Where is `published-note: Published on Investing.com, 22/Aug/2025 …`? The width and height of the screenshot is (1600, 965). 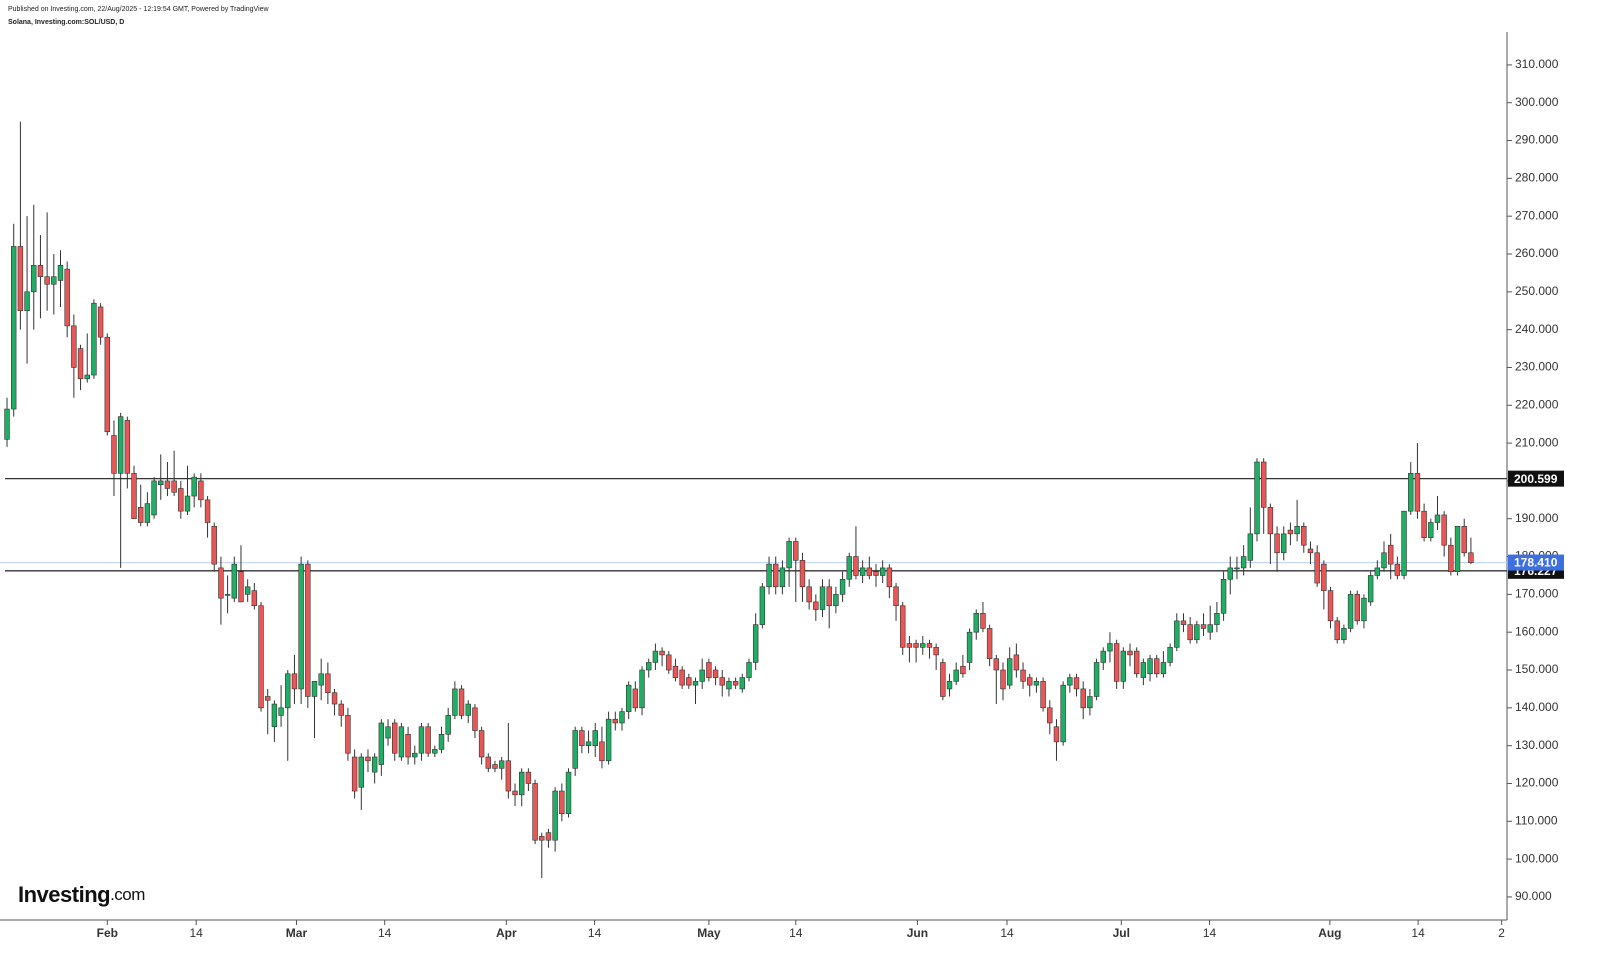 published-note: Published on Investing.com, 22/Aug/2025 … is located at coordinates (139, 9).